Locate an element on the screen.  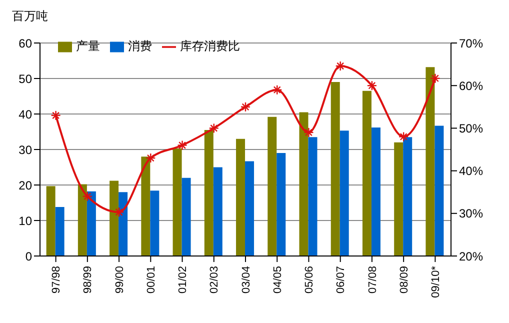
x-tick-label: 98/99 is located at coordinates (88, 280).